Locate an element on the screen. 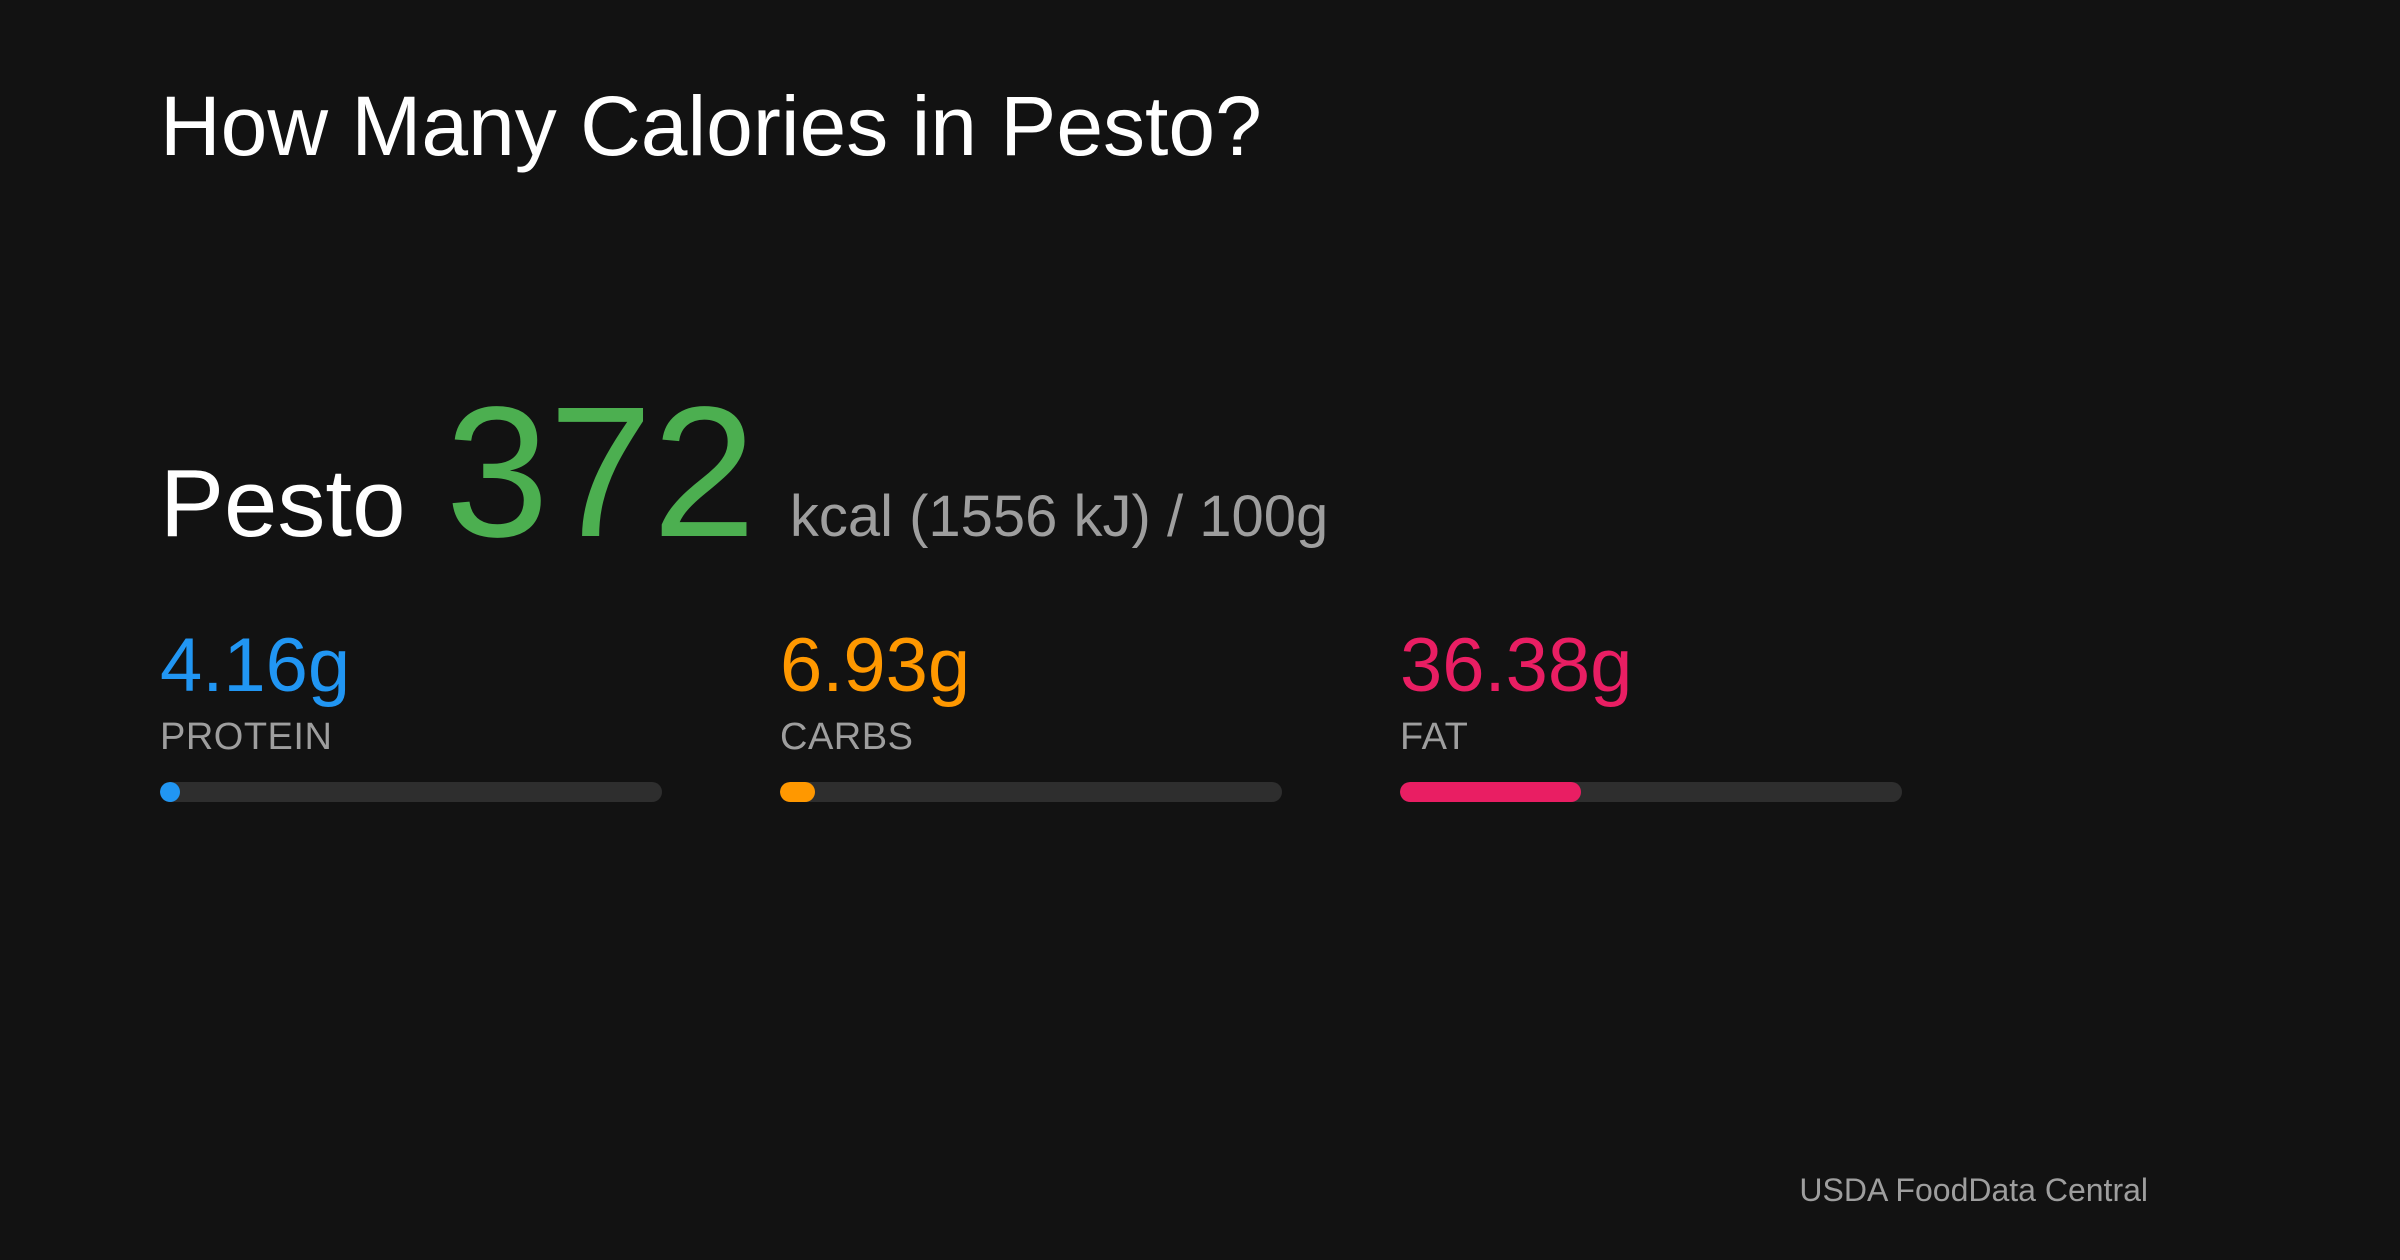 The height and width of the screenshot is (1260, 2400). carbs-bar-fill is located at coordinates (798, 792).